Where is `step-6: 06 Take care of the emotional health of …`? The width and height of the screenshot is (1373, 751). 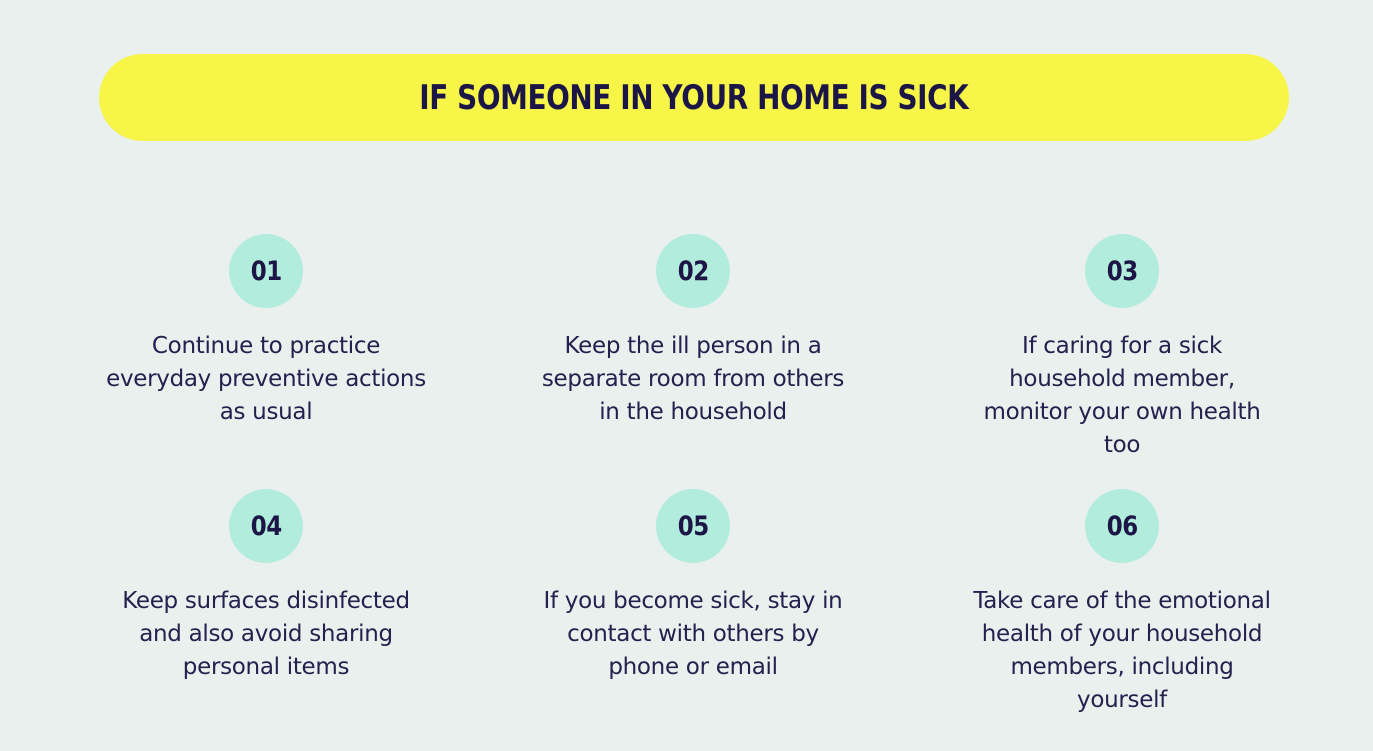
step-6: 06 Take care of the emotional health of … is located at coordinates (1122, 603).